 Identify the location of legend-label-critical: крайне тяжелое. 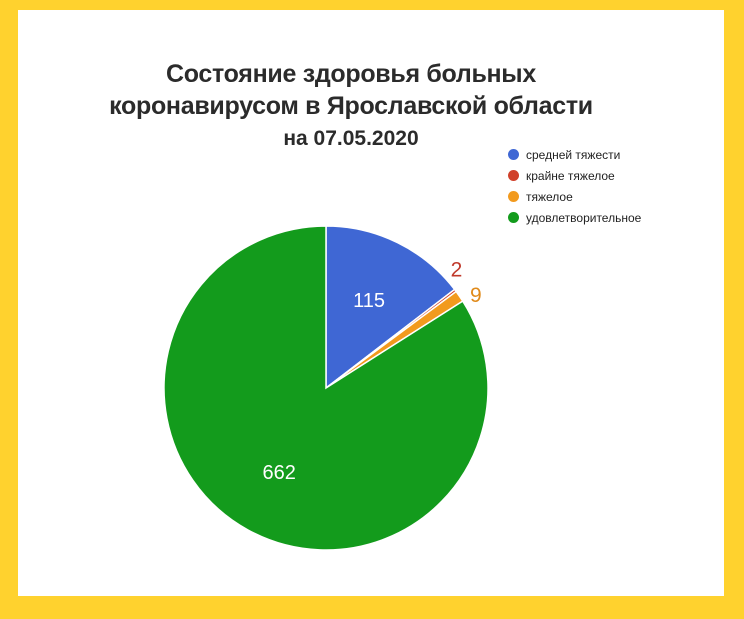
(570, 175).